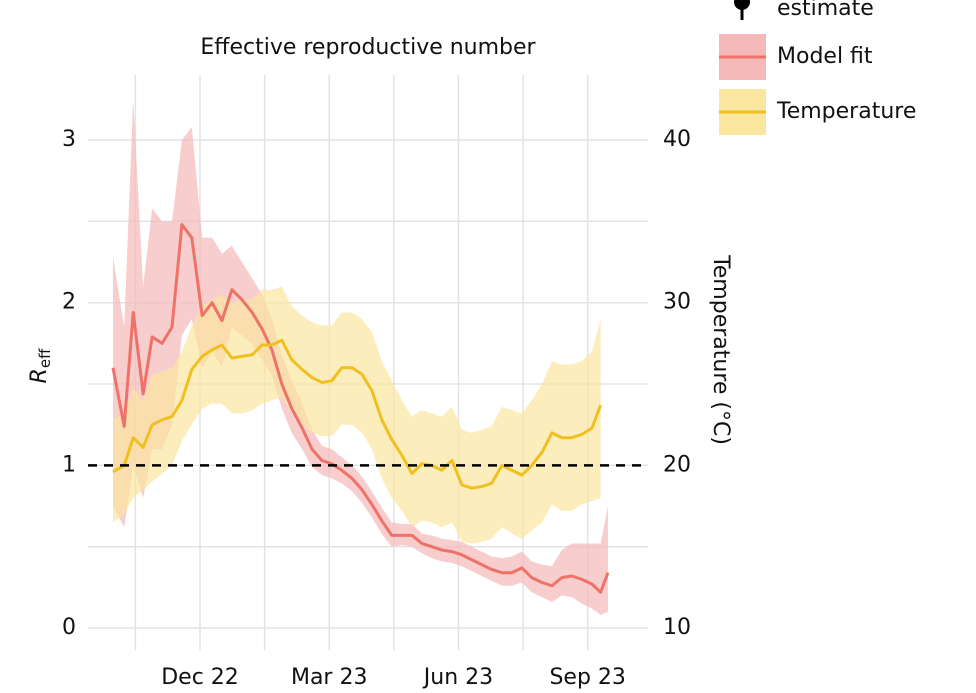  What do you see at coordinates (45, 358) in the screenshot?
I see `y-axis-label-sub: eff` at bounding box center [45, 358].